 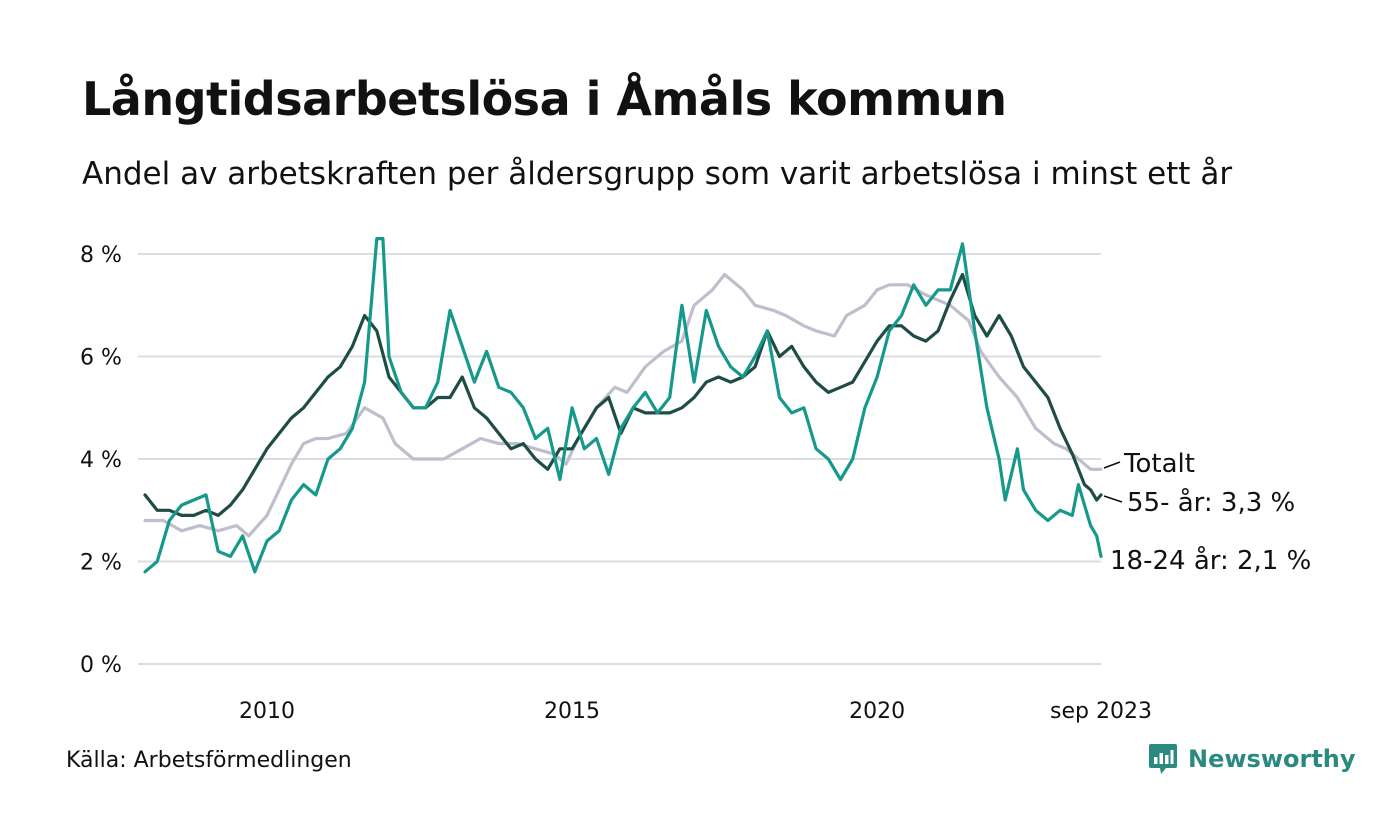 What do you see at coordinates (1159, 464) in the screenshot?
I see `series-end-label: Totalt` at bounding box center [1159, 464].